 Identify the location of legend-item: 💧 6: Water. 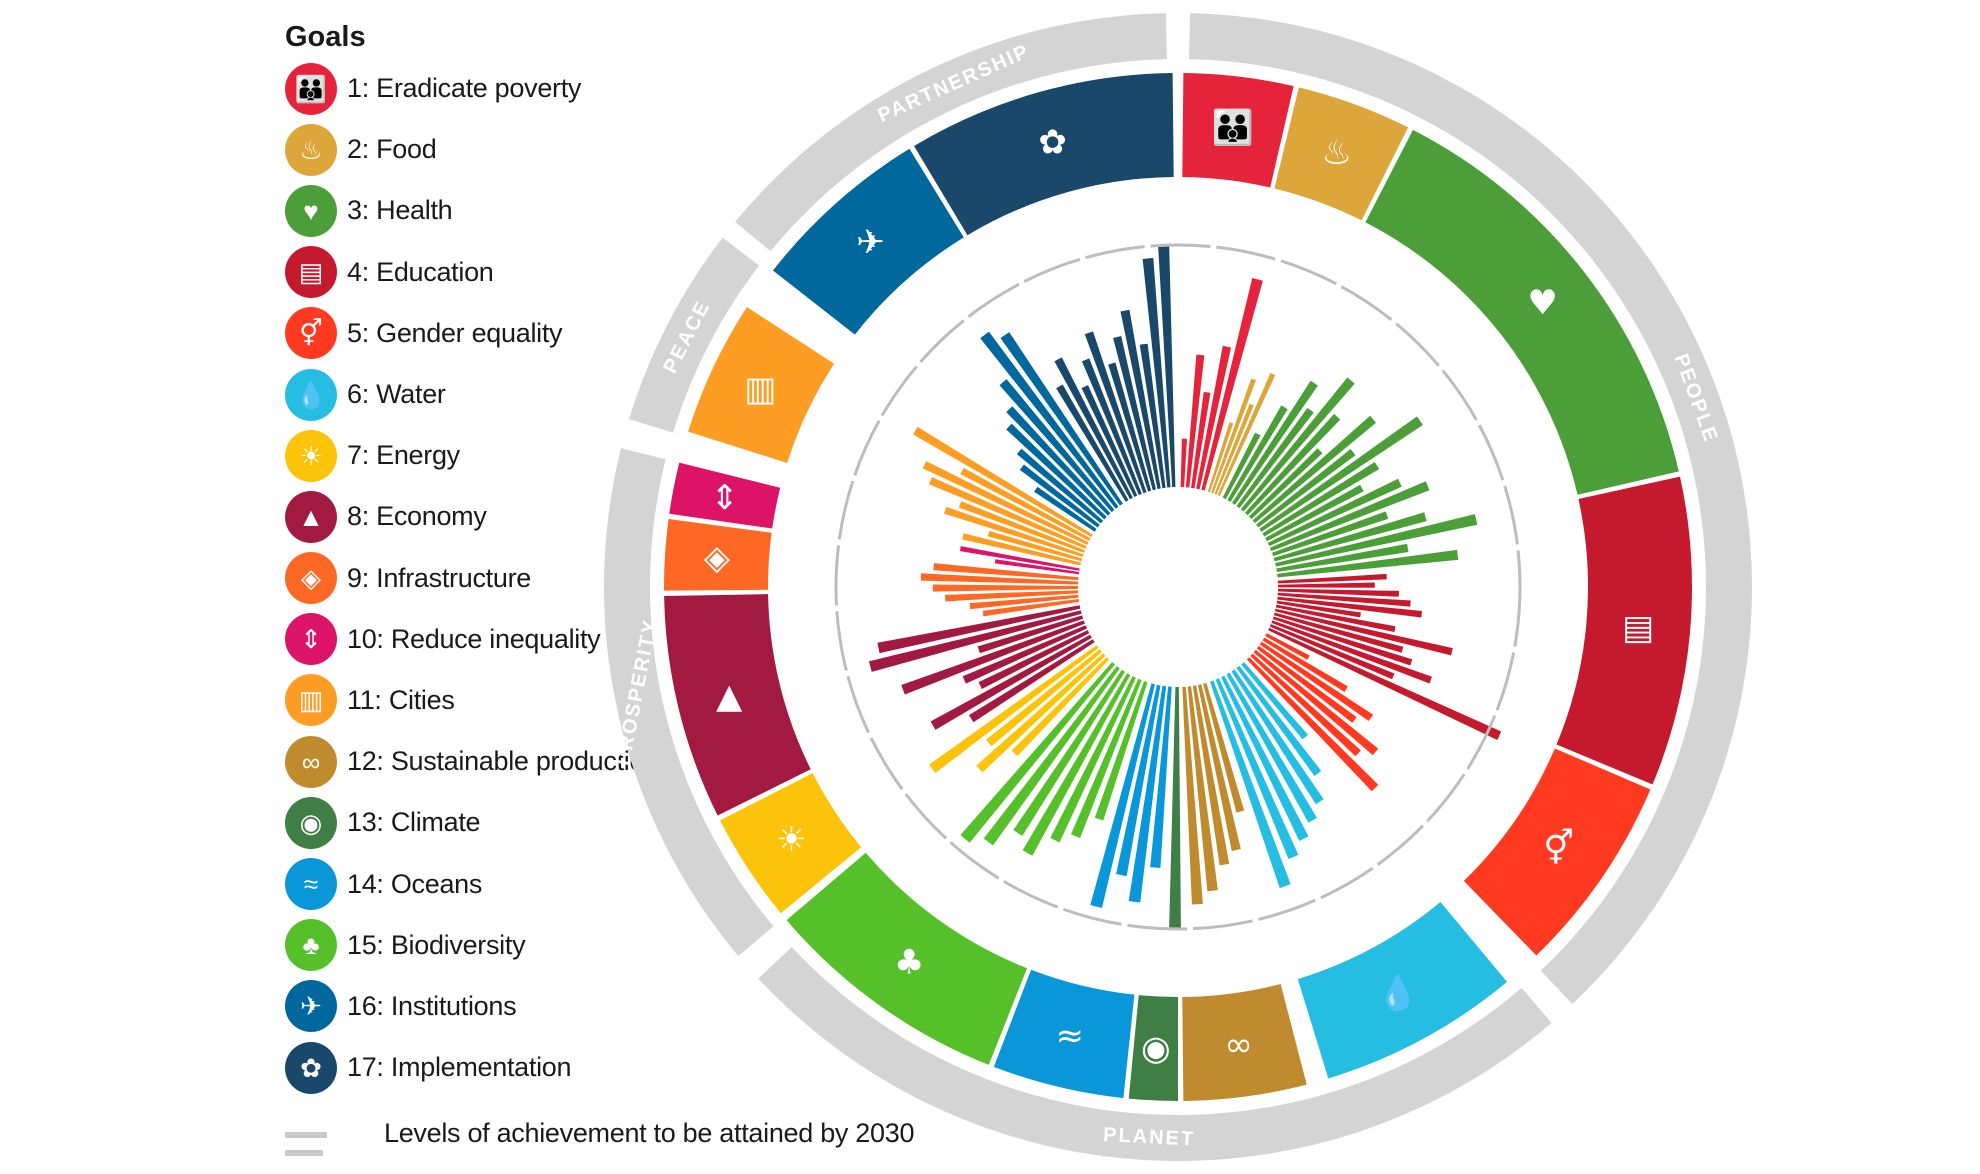
(515, 394).